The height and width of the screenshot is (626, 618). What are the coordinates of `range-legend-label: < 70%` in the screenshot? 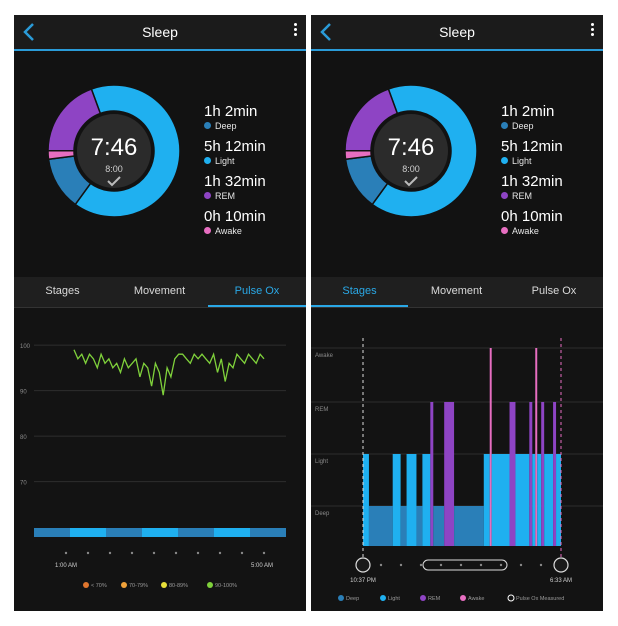 It's located at (99, 586).